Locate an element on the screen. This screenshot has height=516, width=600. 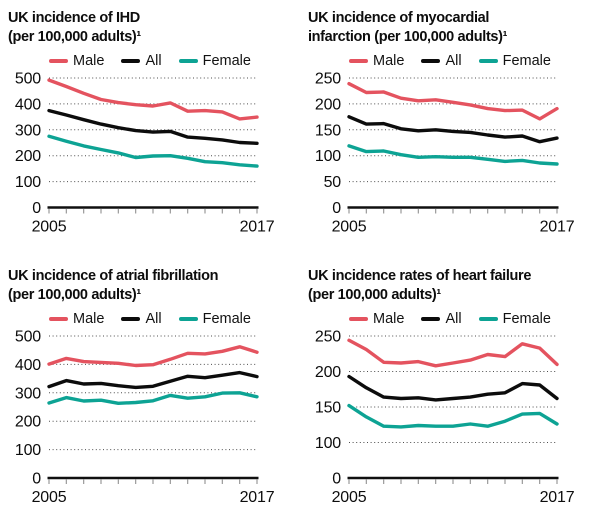
chart-title-line1: UK incidence of myocardial is located at coordinates (399, 18).